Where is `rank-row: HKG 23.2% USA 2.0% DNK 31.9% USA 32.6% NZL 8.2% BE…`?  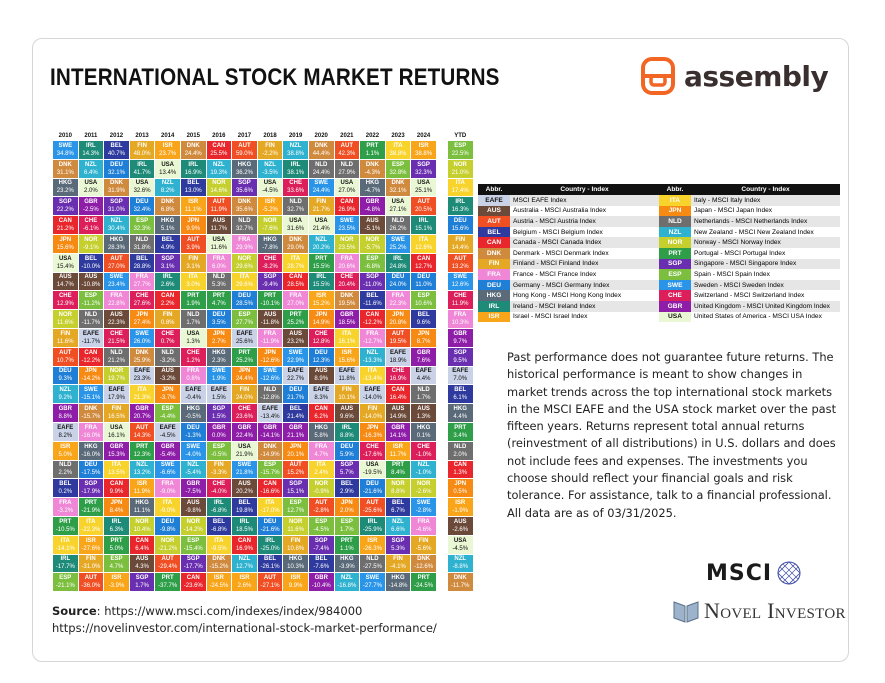 rank-row: HKG 23.2% USA 2.0% DNK 31.9% USA 32.6% NZL 8.2% BE… is located at coordinates (263, 187).